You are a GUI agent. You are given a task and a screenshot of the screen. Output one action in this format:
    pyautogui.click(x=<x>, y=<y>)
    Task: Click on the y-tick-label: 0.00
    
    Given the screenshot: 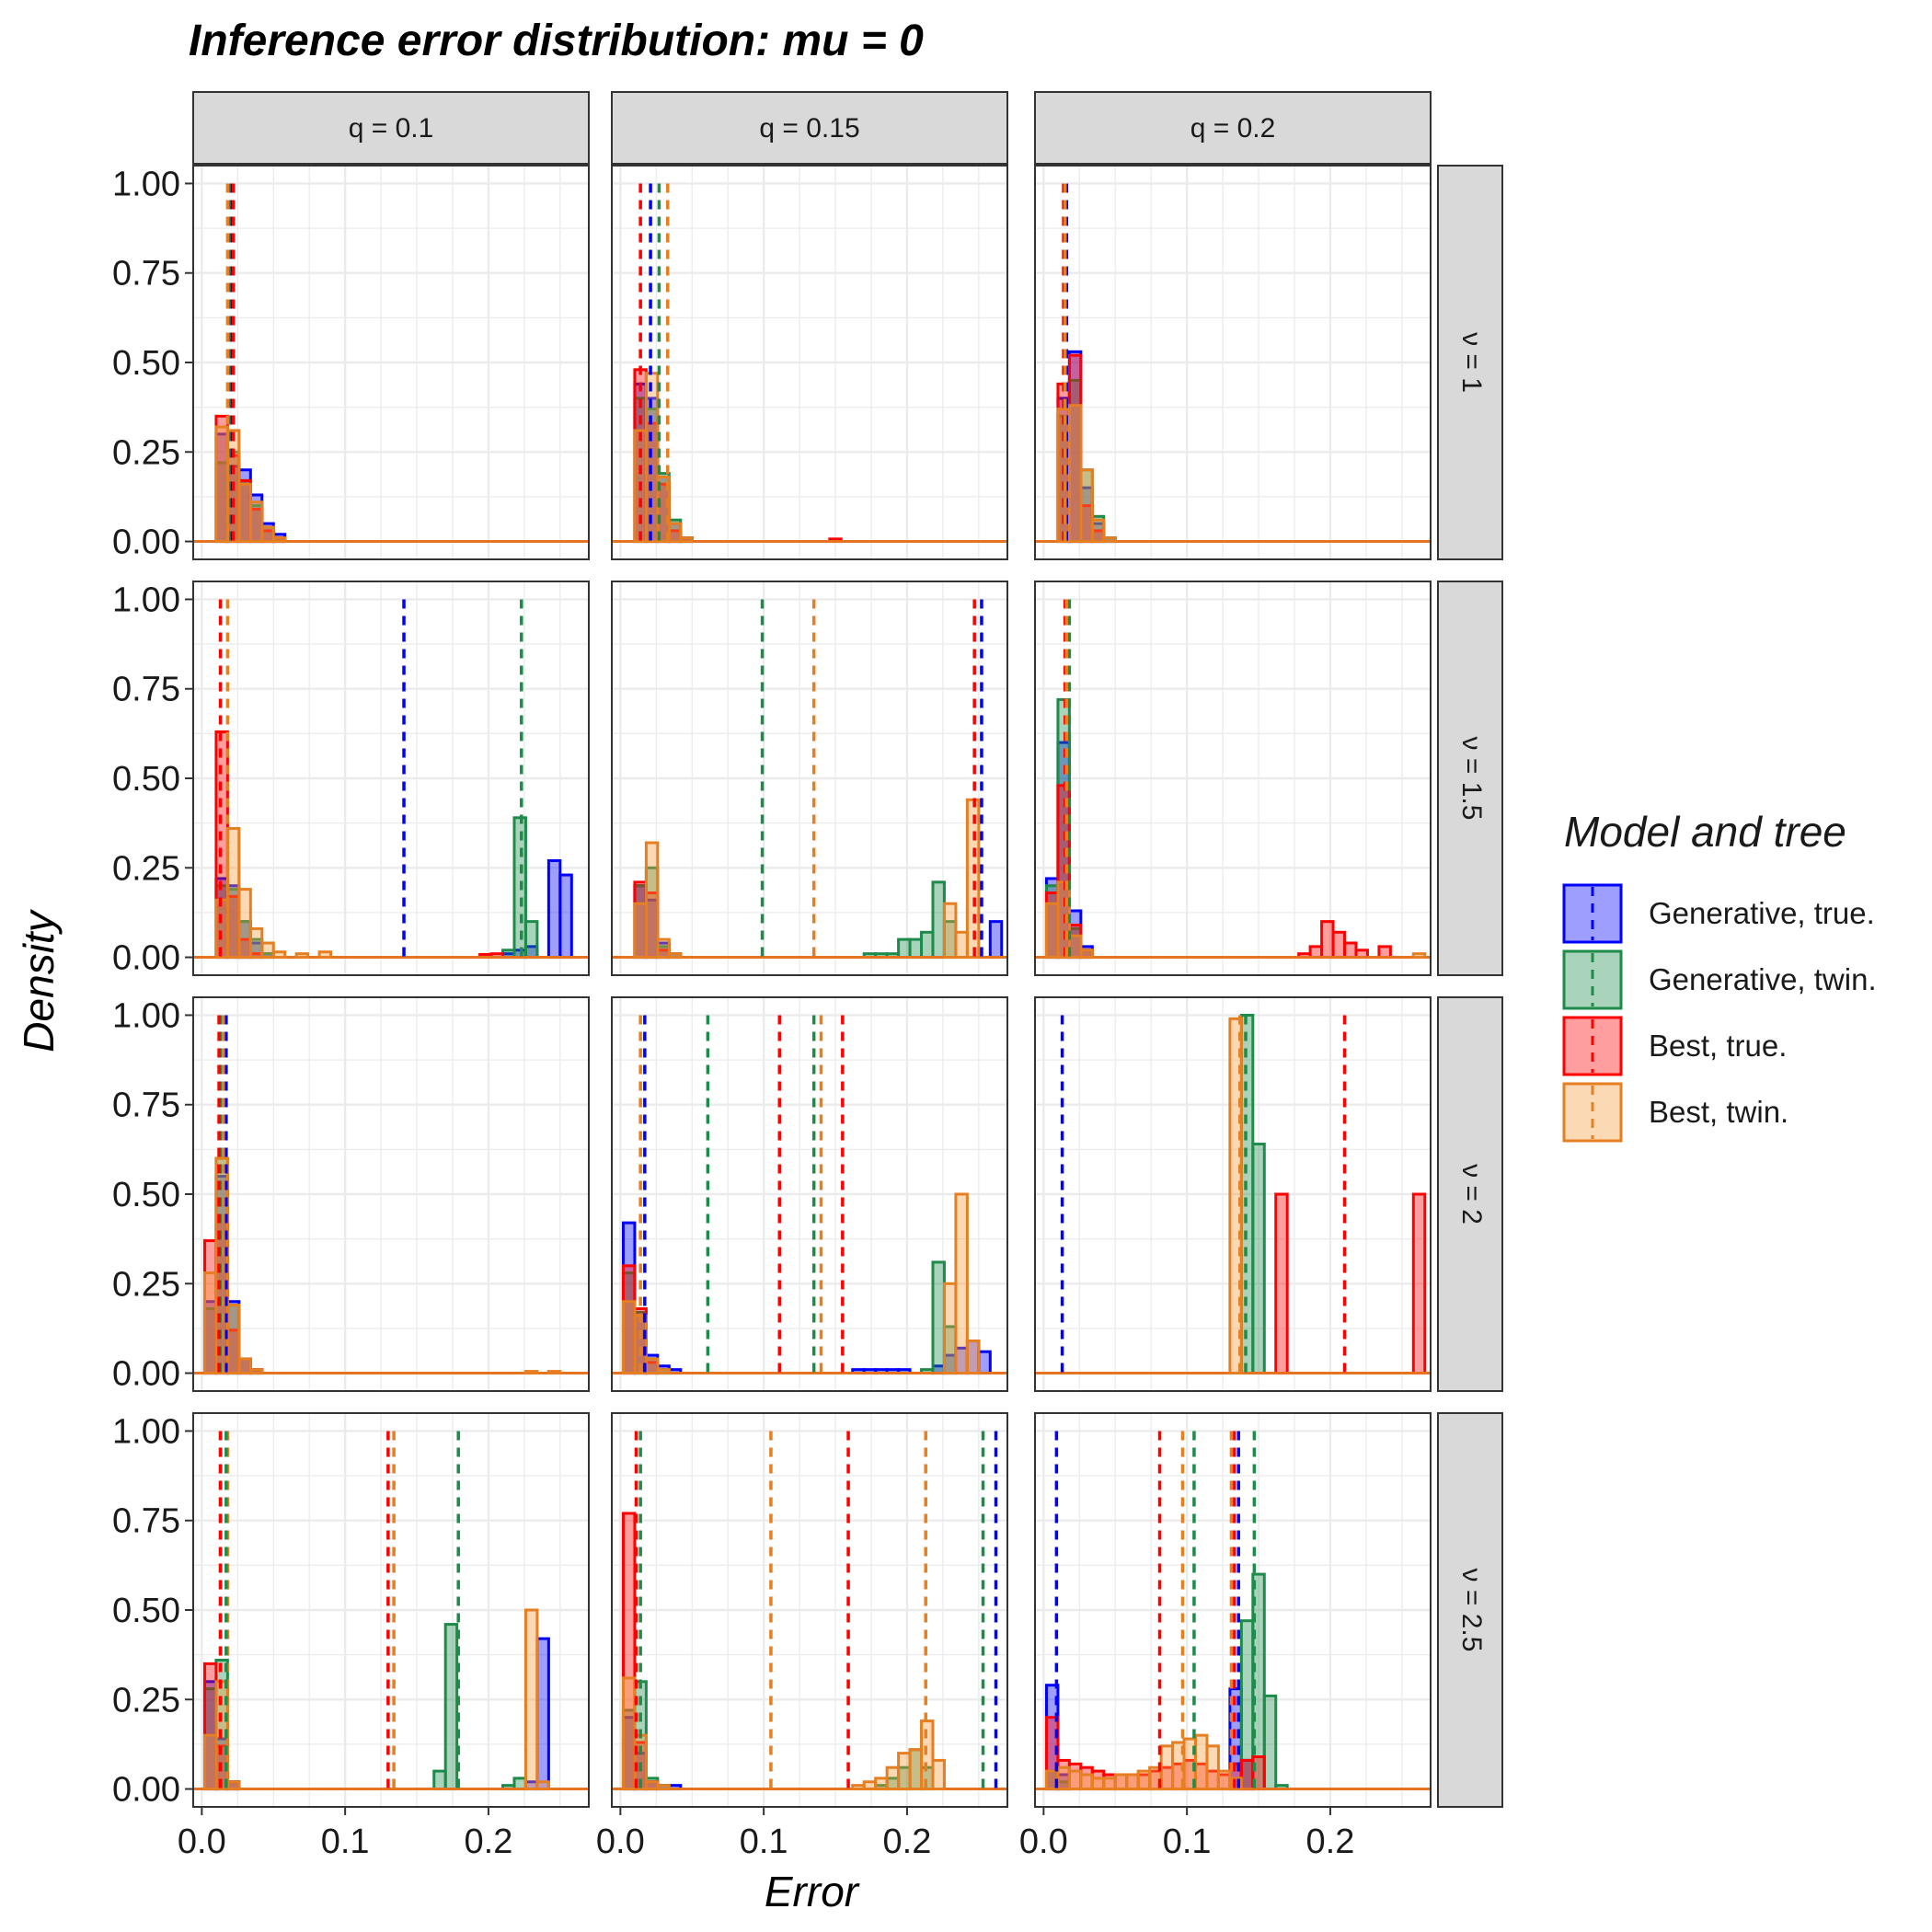 What is the action you would take?
    pyautogui.click(x=146, y=542)
    